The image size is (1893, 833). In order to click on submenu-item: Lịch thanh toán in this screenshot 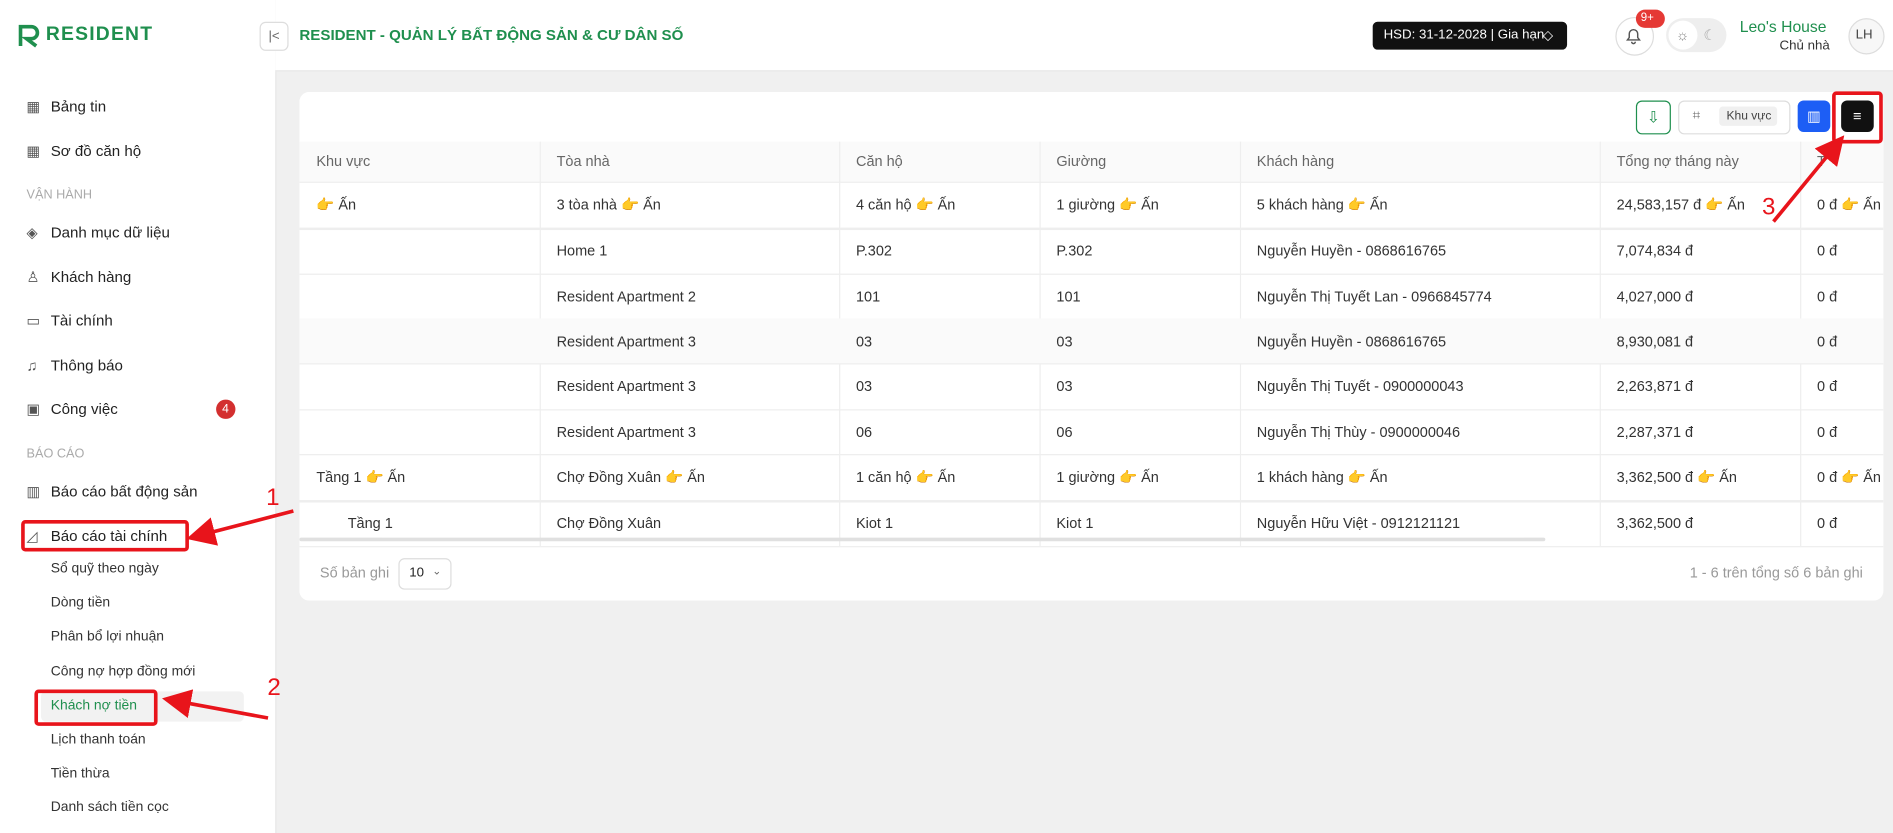, I will do `click(98, 740)`.